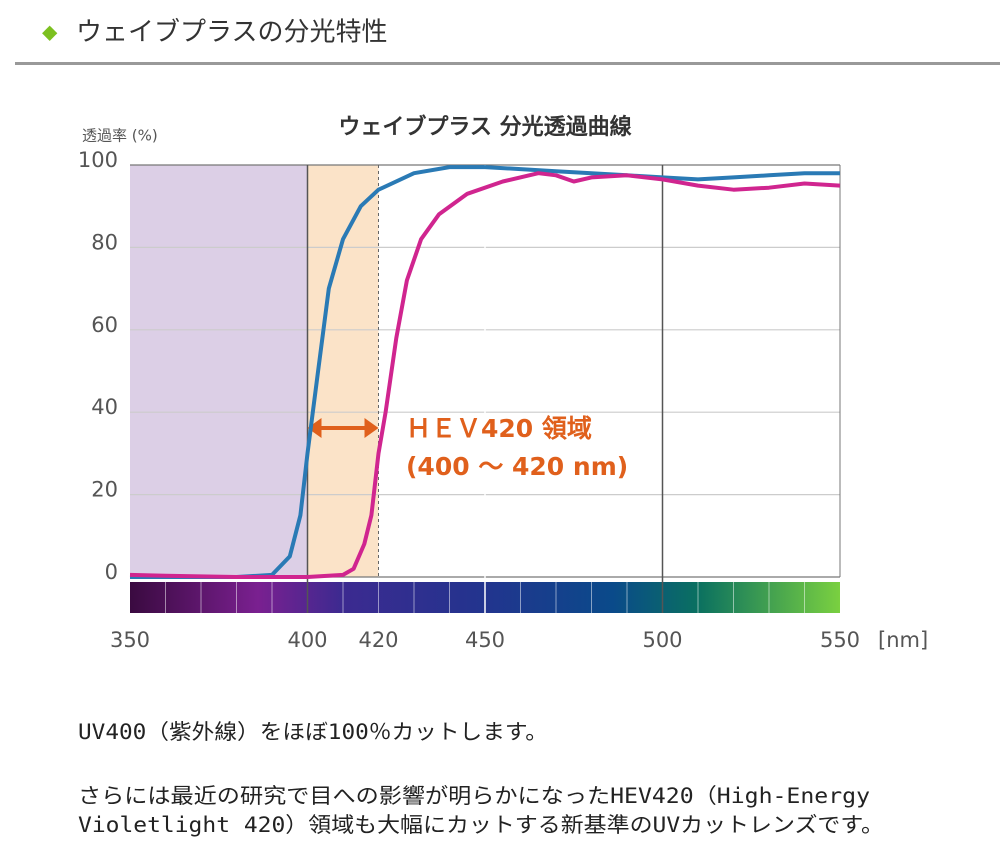 This screenshot has height=846, width=1000. What do you see at coordinates (120, 136) in the screenshot?
I see `y-axis-label: 透過率 (%)` at bounding box center [120, 136].